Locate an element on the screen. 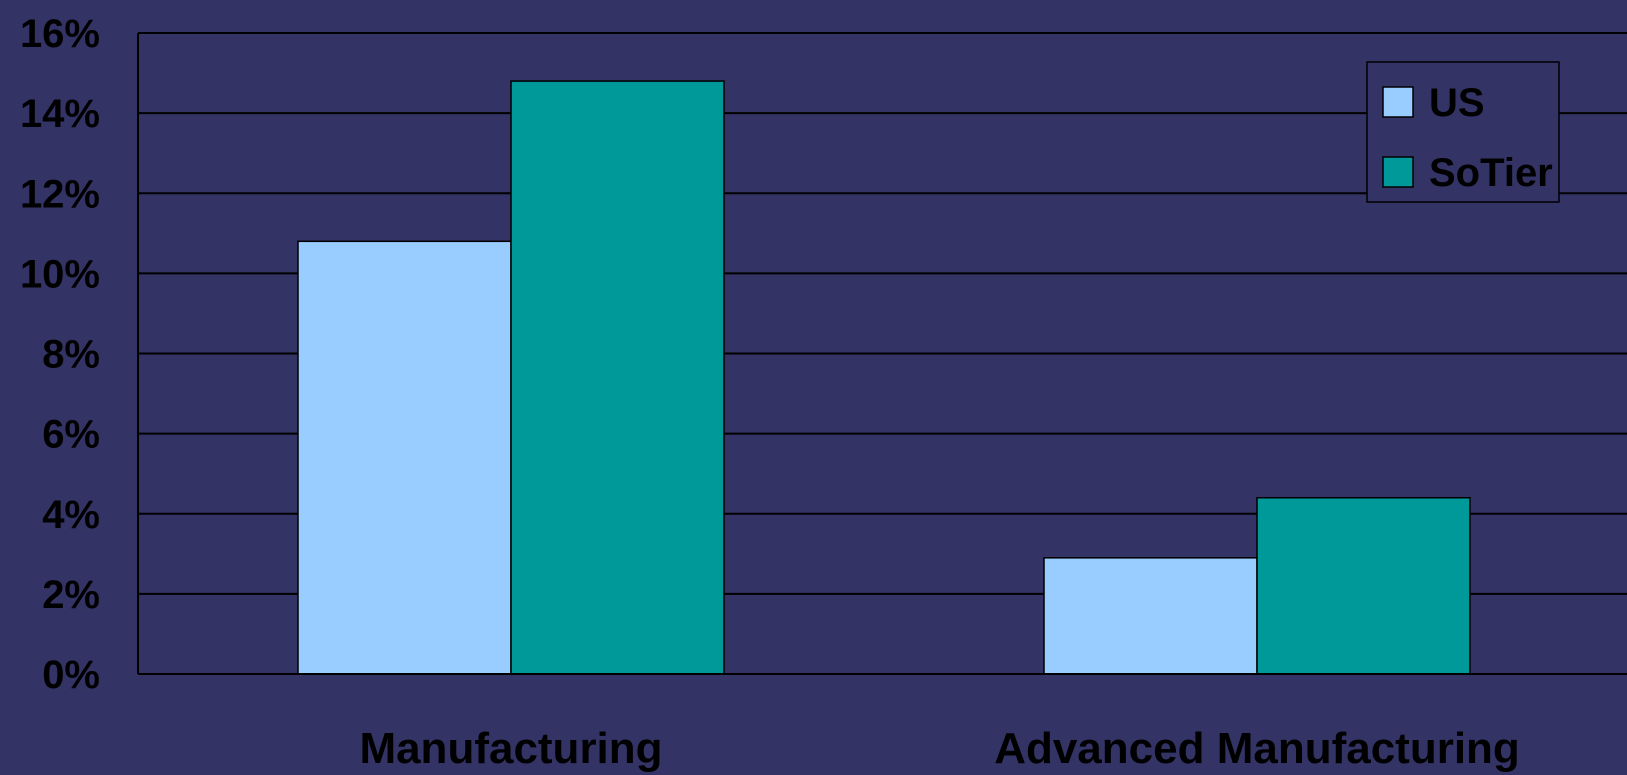 Image resolution: width=1627 pixels, height=775 pixels. y-tick-label: 14% is located at coordinates (60, 114).